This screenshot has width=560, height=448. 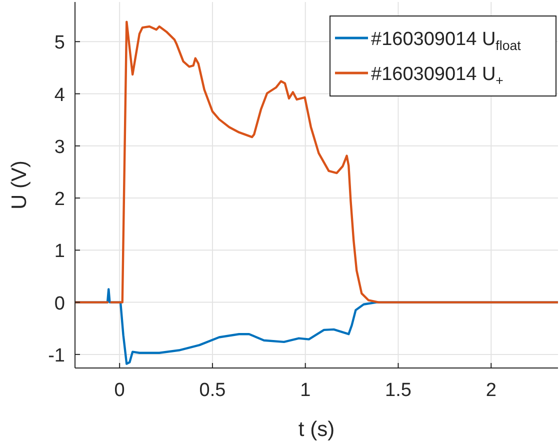 What do you see at coordinates (212, 390) in the screenshot?
I see `x-tick-label: 0.5` at bounding box center [212, 390].